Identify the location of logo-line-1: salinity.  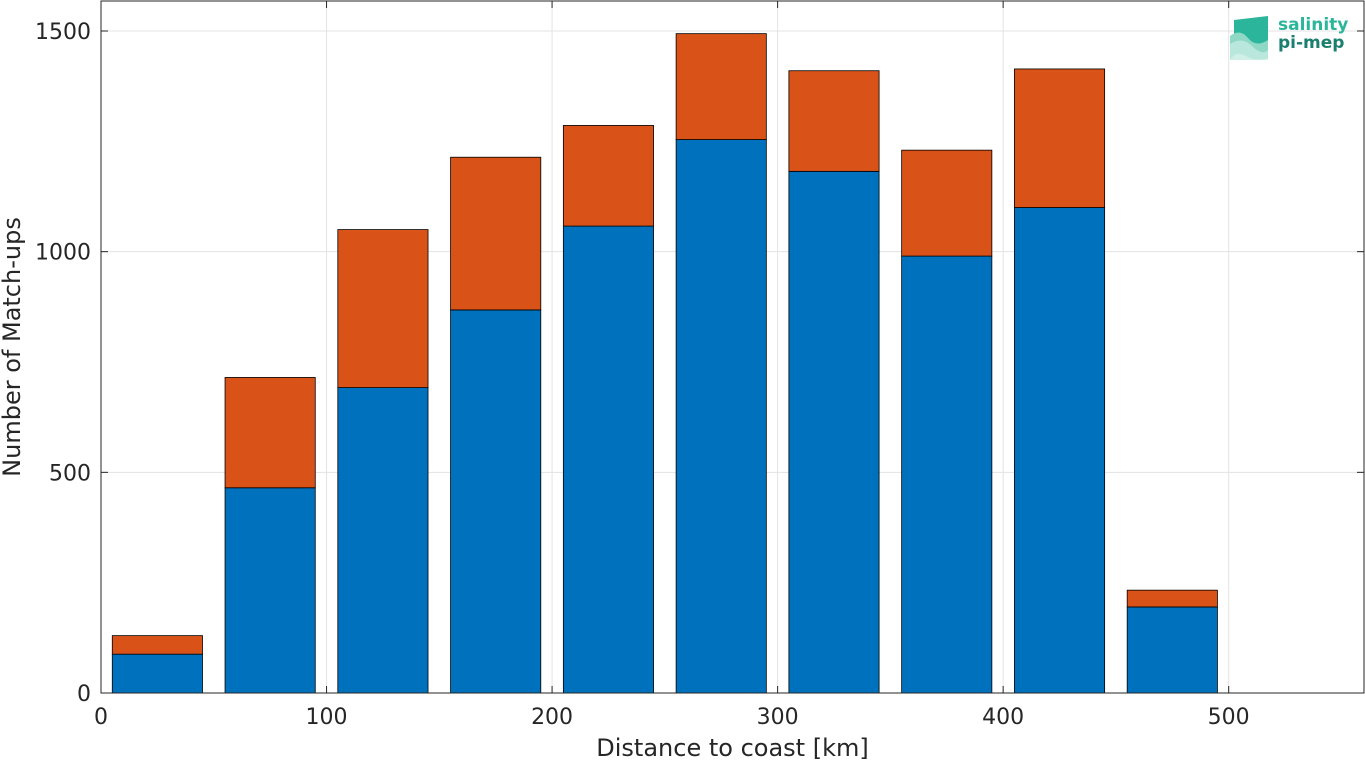
(1313, 25).